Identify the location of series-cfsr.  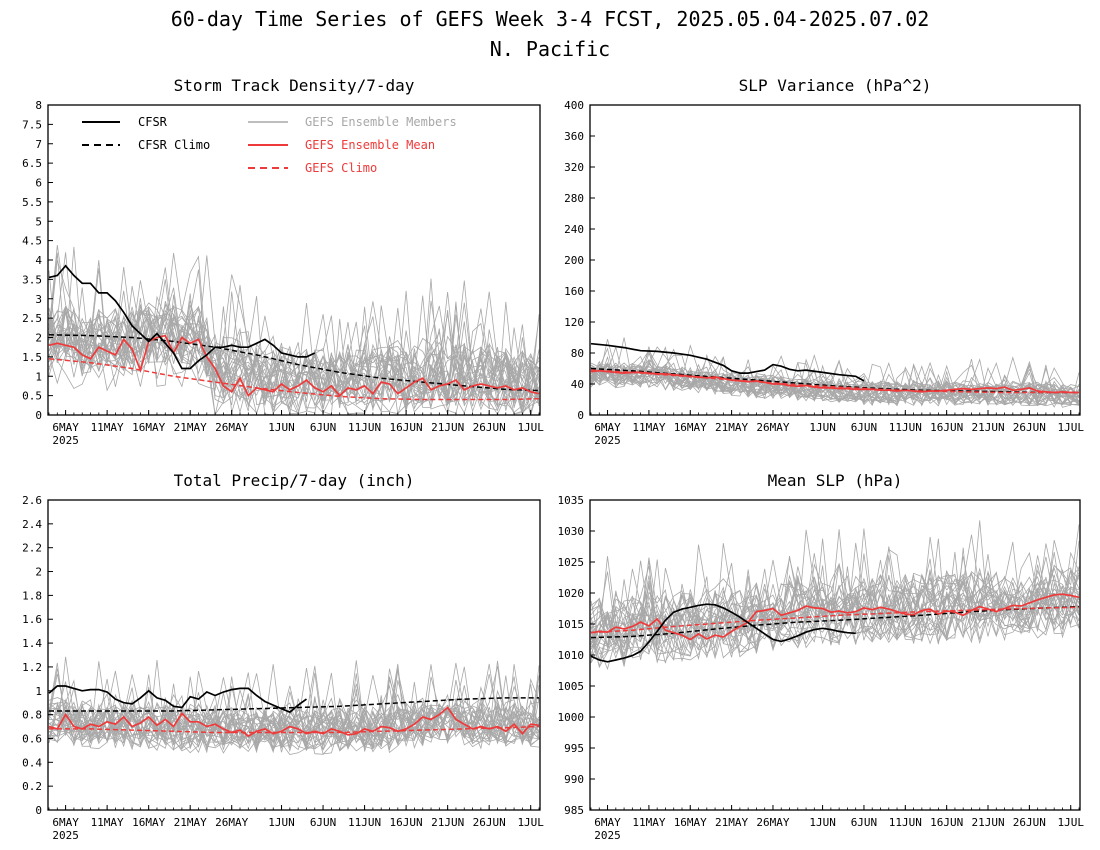
(177, 699).